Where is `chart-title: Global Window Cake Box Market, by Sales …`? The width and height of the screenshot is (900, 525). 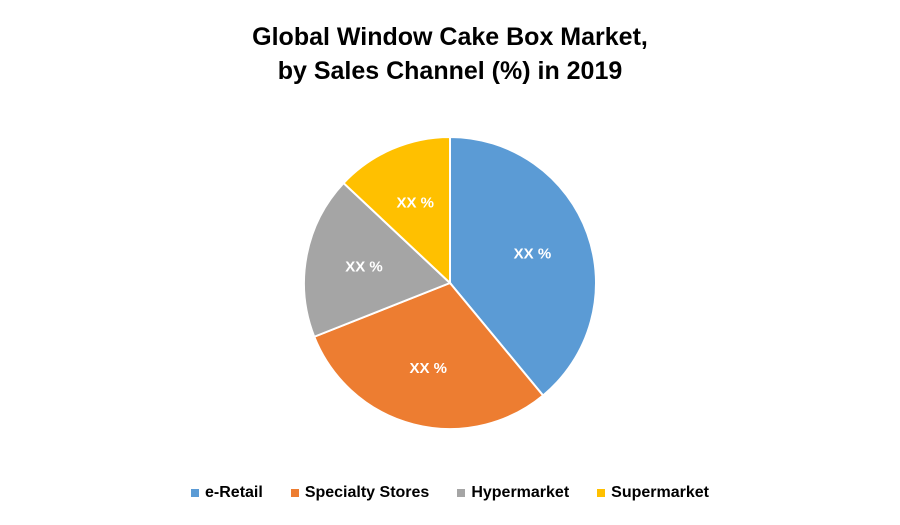
chart-title: Global Window Cake Box Market, by Sales … is located at coordinates (450, 54).